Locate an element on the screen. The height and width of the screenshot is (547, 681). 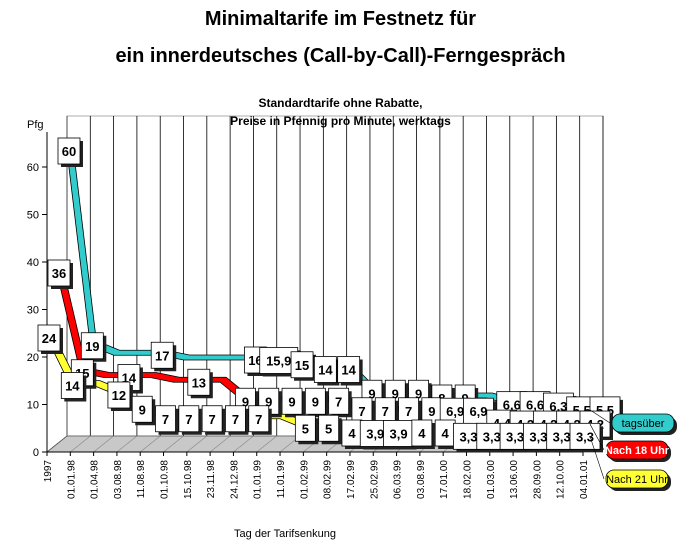
legend-label: Nach 21 Uhr is located at coordinates (637, 480).